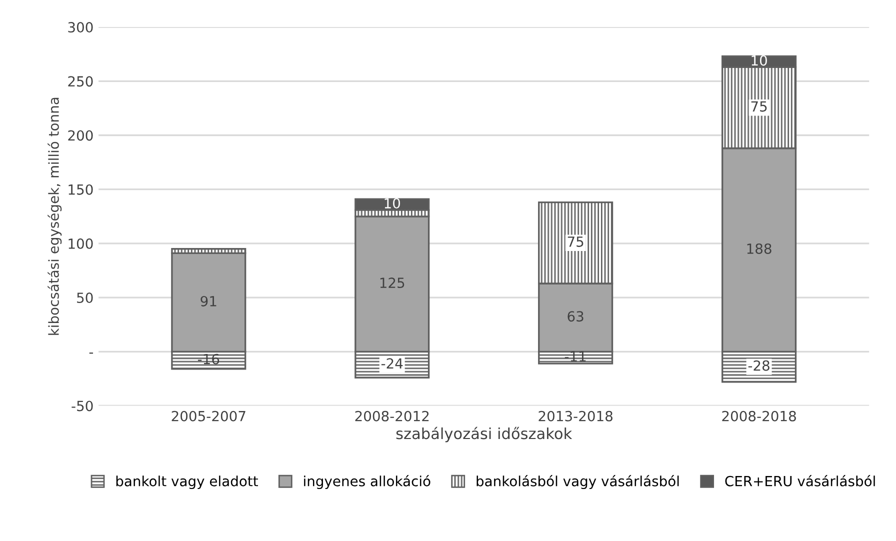  What do you see at coordinates (91, 353) in the screenshot?
I see `y-tick-label: -` at bounding box center [91, 353].